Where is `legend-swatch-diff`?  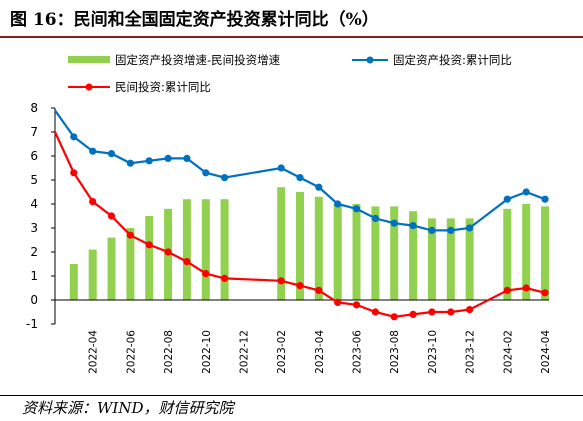 legend-swatch-diff is located at coordinates (89, 59).